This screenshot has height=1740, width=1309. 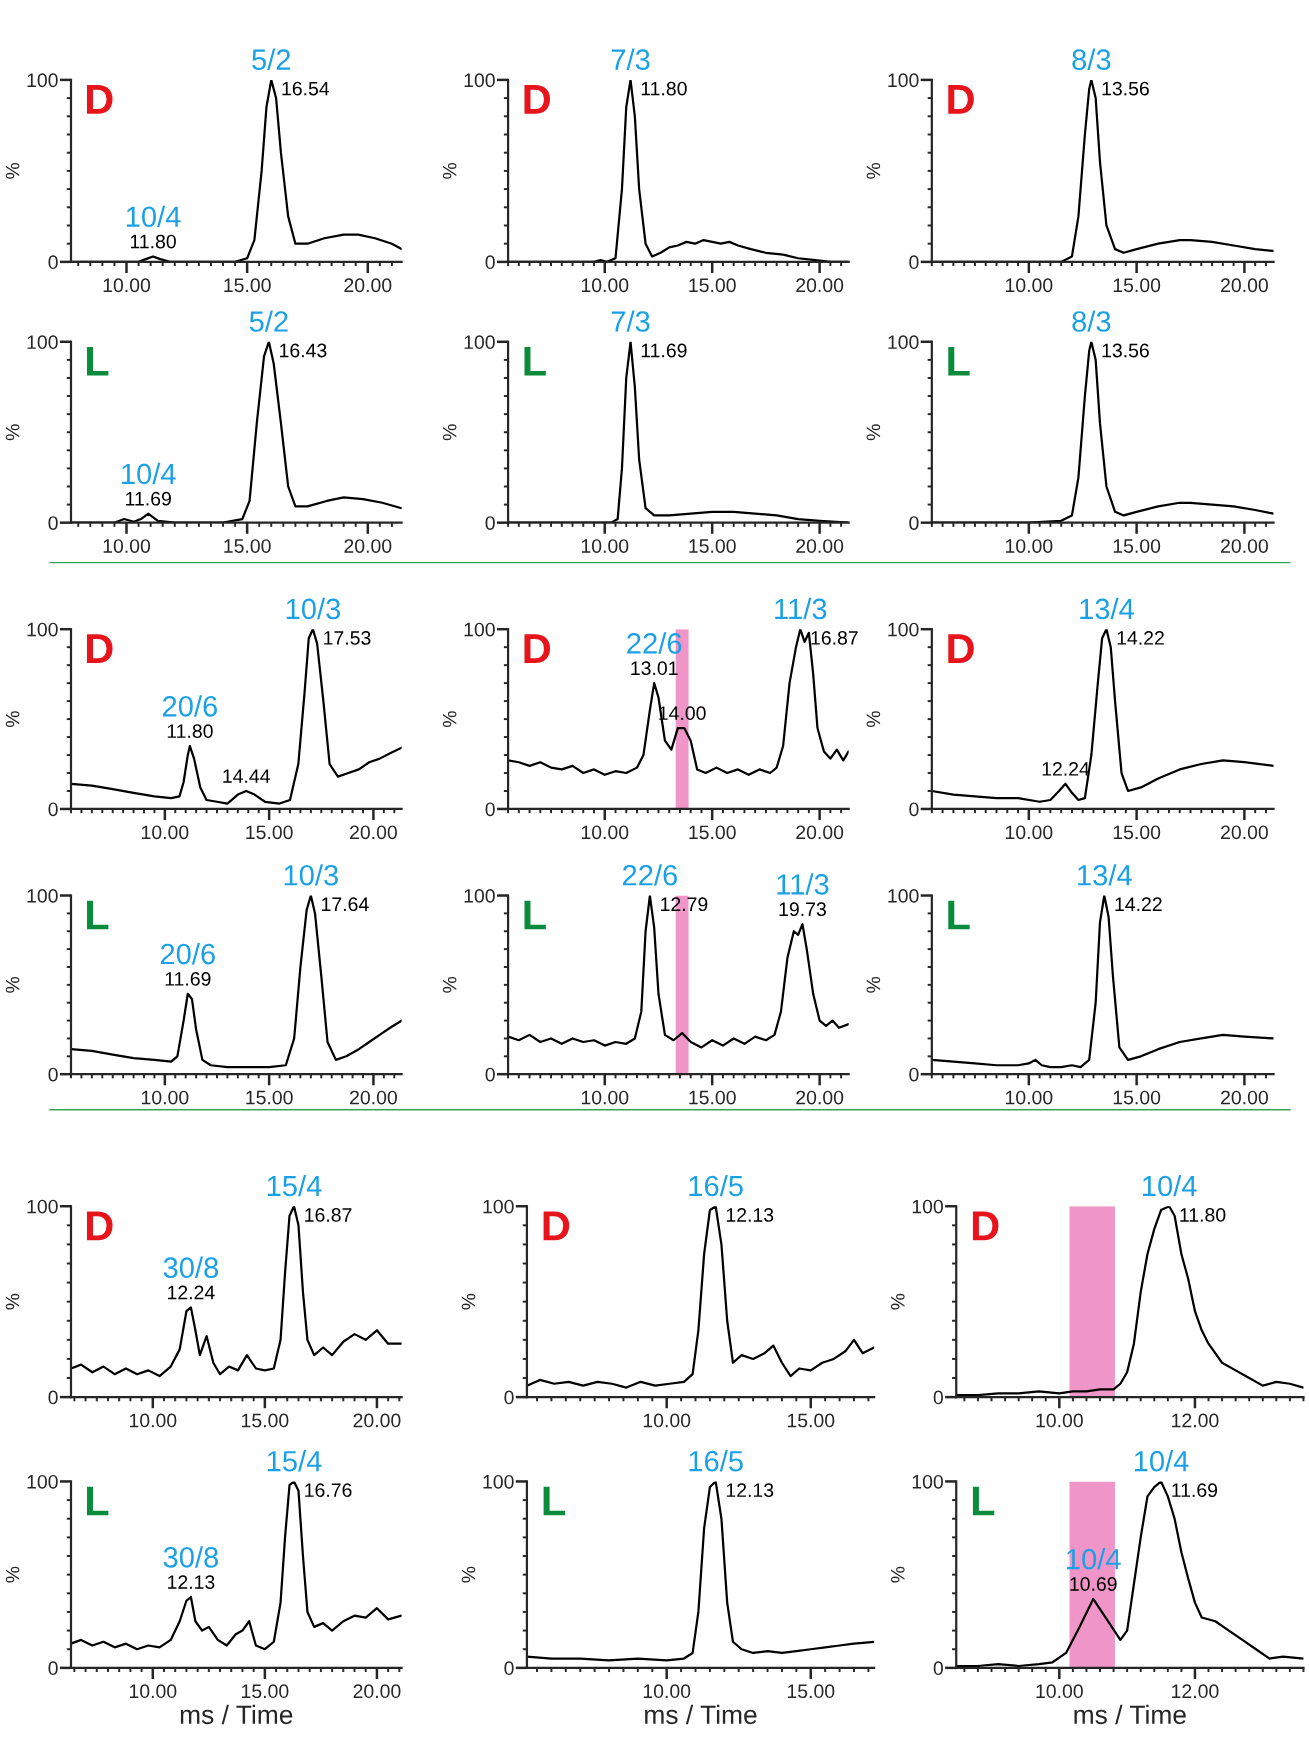 I want to click on annotation: 17.53, so click(x=347, y=638).